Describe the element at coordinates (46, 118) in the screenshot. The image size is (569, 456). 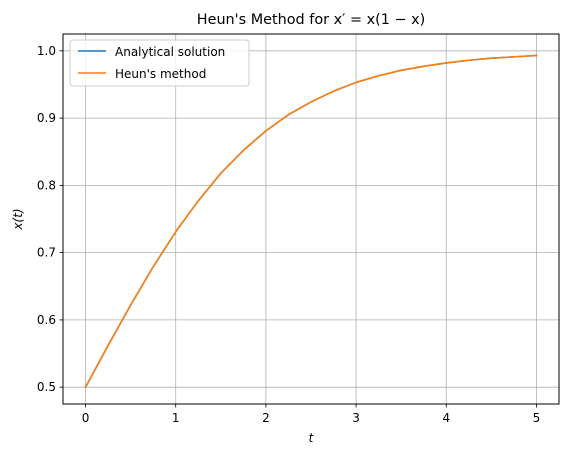
I see `y-tick-label: 0.9` at that location.